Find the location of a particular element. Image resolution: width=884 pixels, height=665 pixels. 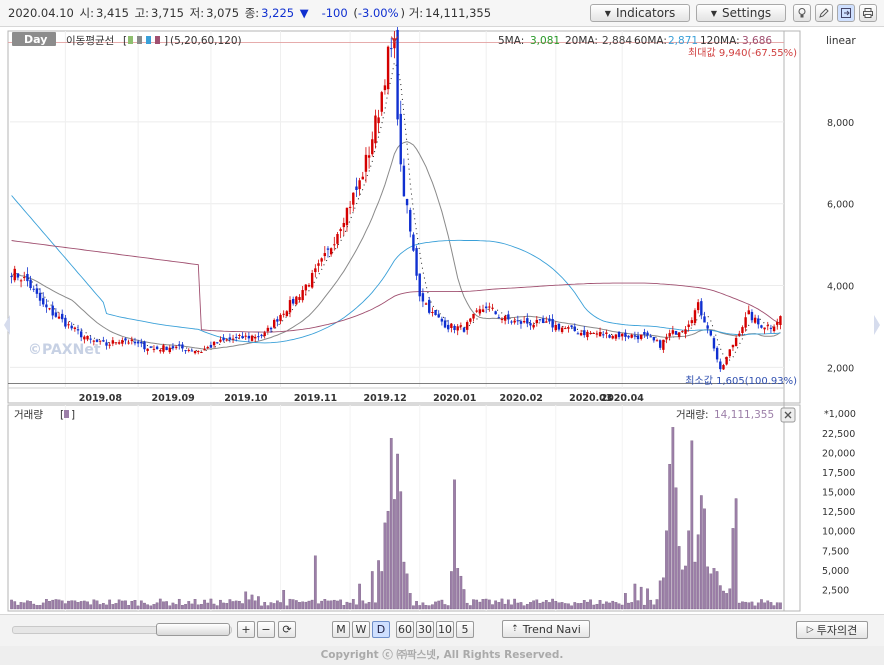

settings-button: ▼ Settings is located at coordinates (741, 13).